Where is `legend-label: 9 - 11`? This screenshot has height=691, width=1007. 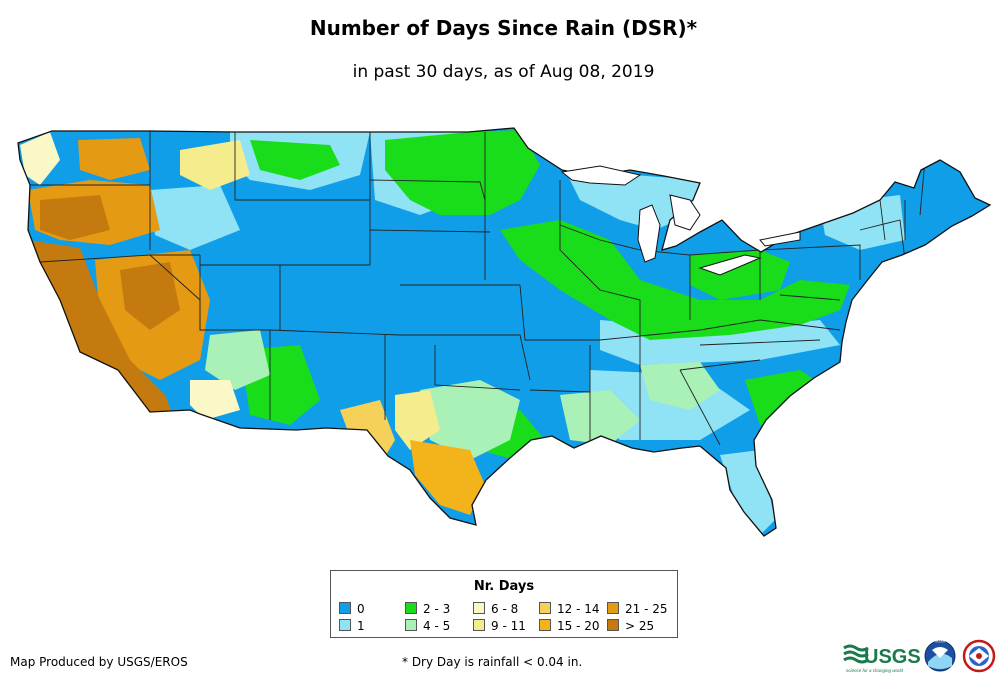 legend-label: 9 - 11 is located at coordinates (508, 626).